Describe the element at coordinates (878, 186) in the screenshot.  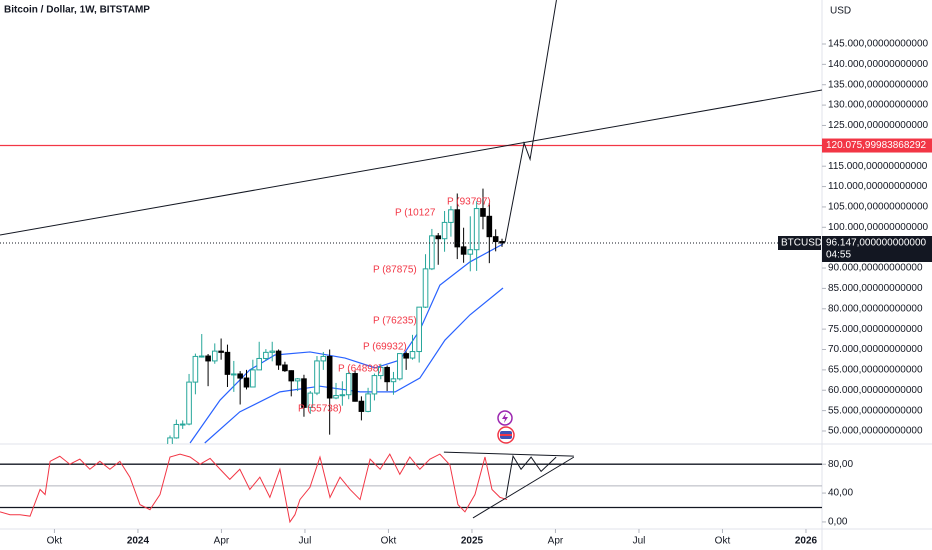
I see `y-tick-label: 110.000,00000000000` at that location.